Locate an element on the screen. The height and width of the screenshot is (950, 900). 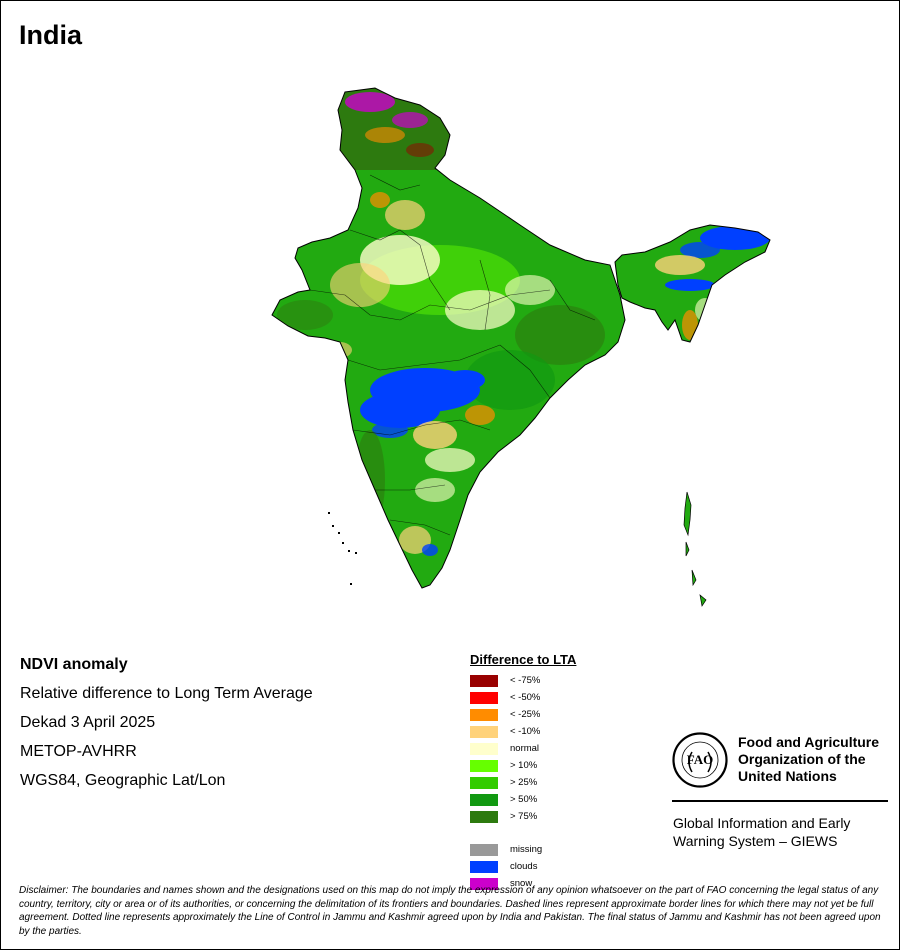
legend-item: < -10% is located at coordinates (523, 732).